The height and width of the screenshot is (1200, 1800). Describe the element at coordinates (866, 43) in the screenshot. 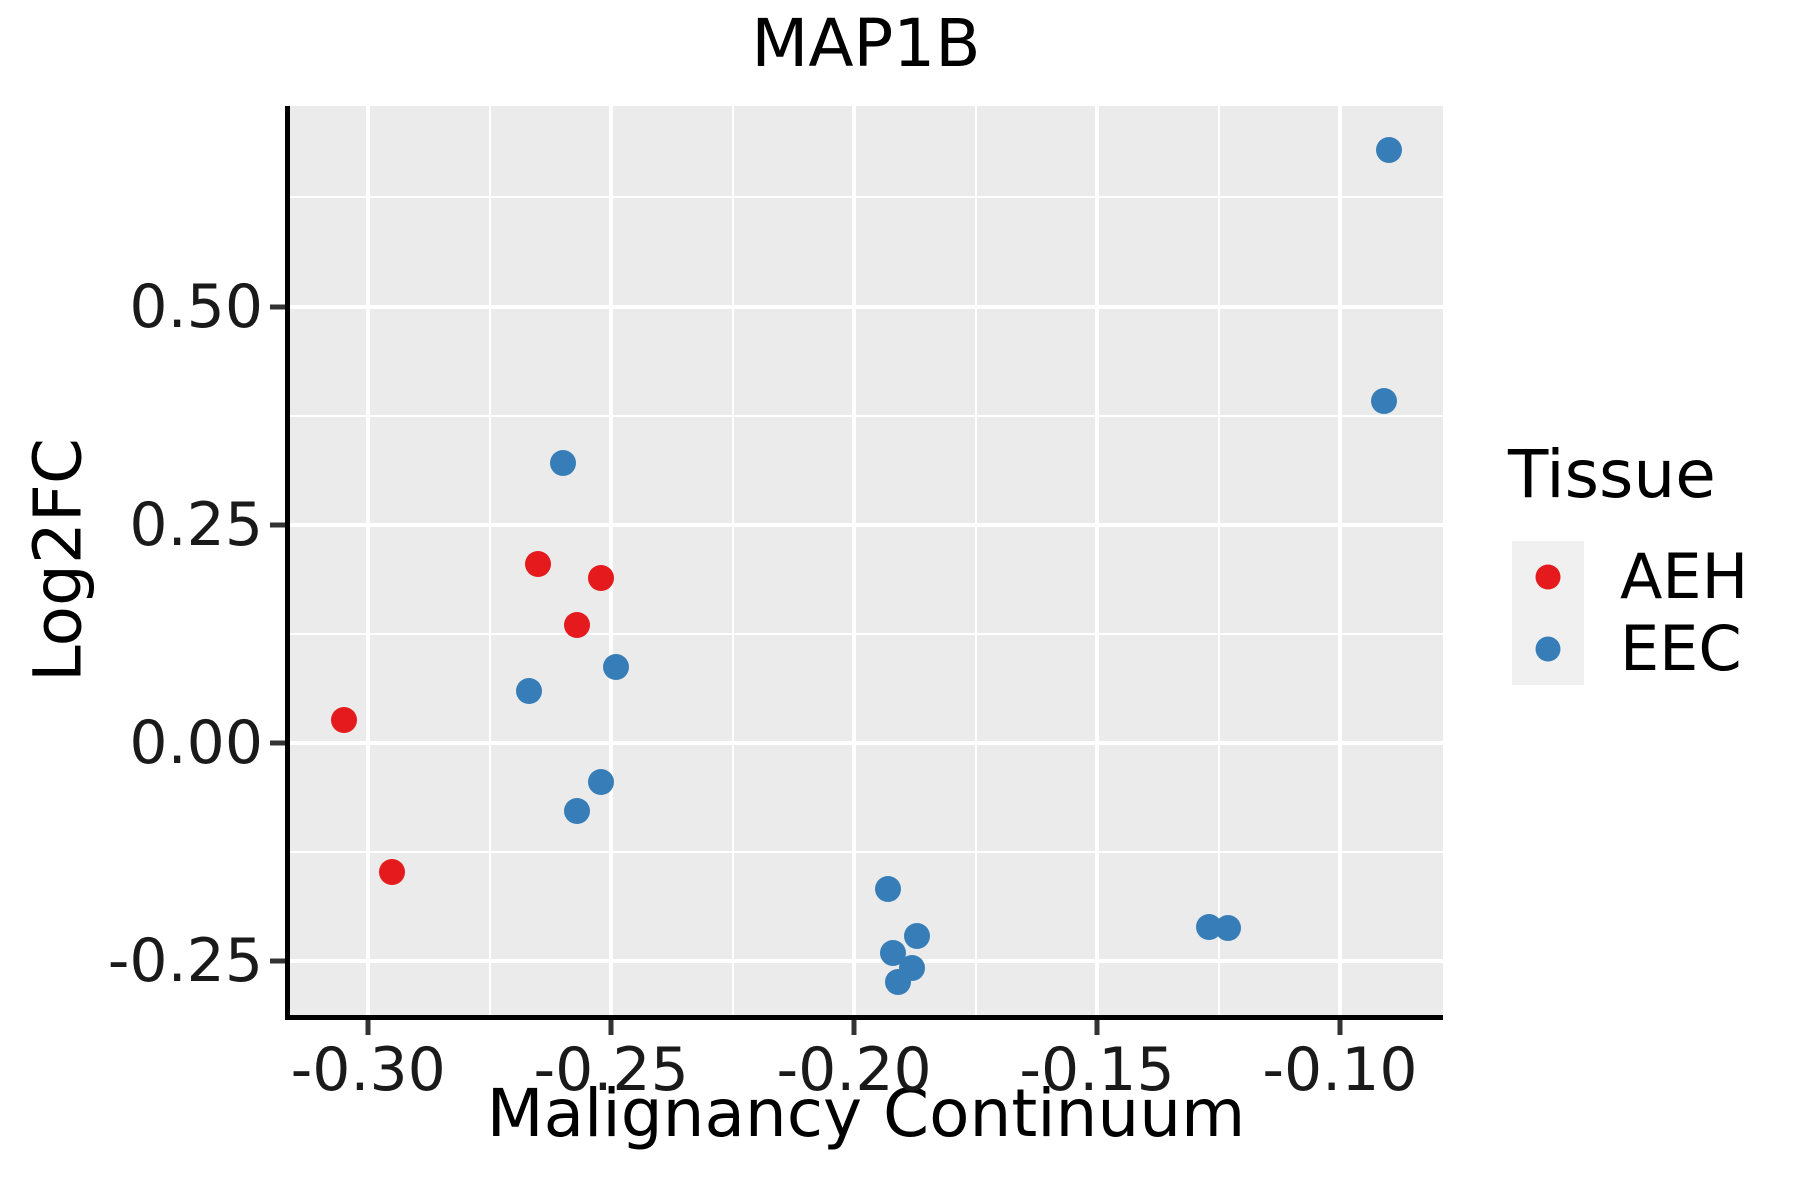

I see `plot-title: MAP1B` at that location.